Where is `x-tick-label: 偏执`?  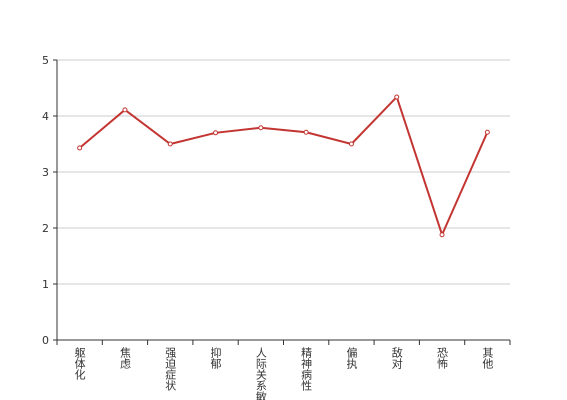 x-tick-label: 偏执 is located at coordinates (351, 358).